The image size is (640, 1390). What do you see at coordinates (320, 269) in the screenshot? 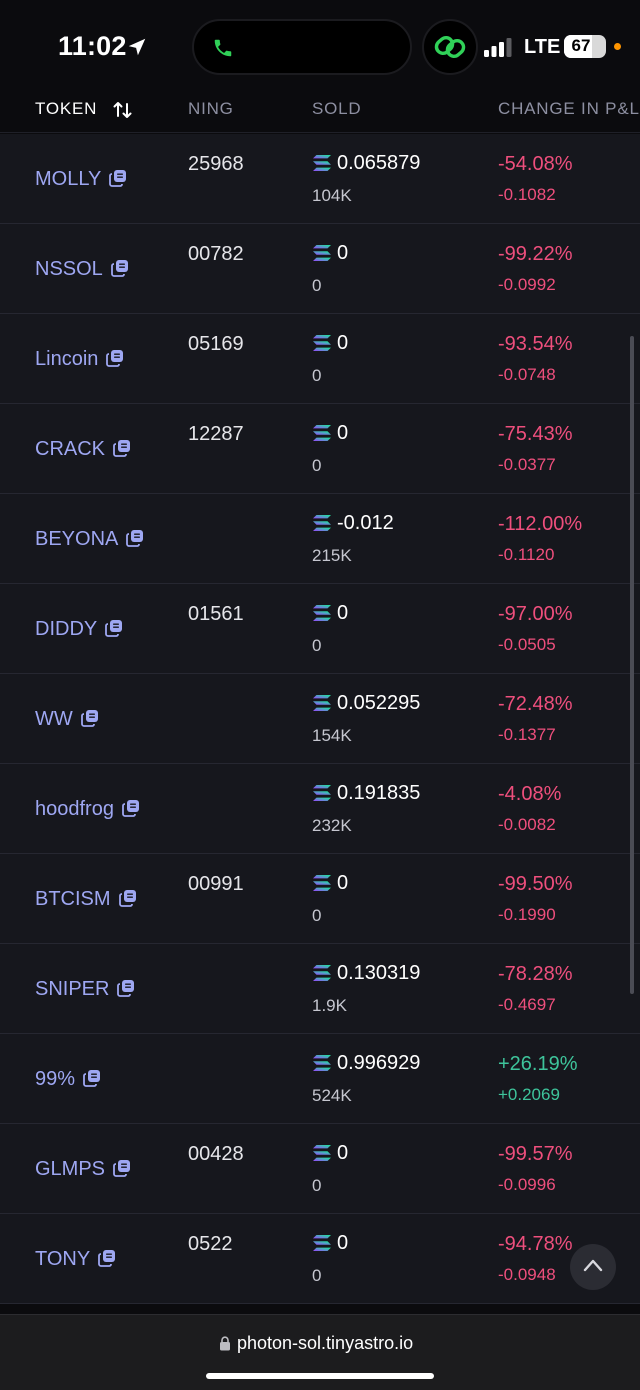
I see `table-row: NSSOL 00782 0 0 -99.22% -0.0992` at bounding box center [320, 269].